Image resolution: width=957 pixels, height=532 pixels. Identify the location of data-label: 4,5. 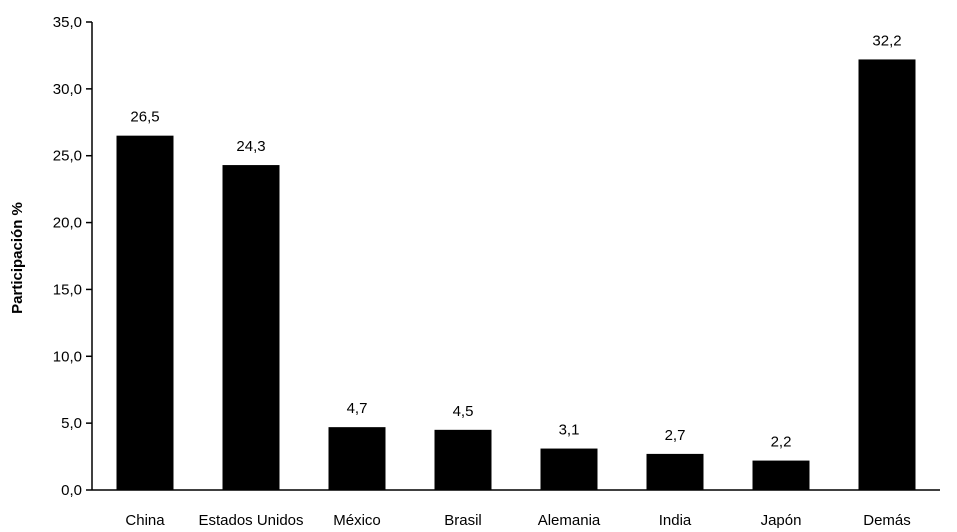
(463, 411).